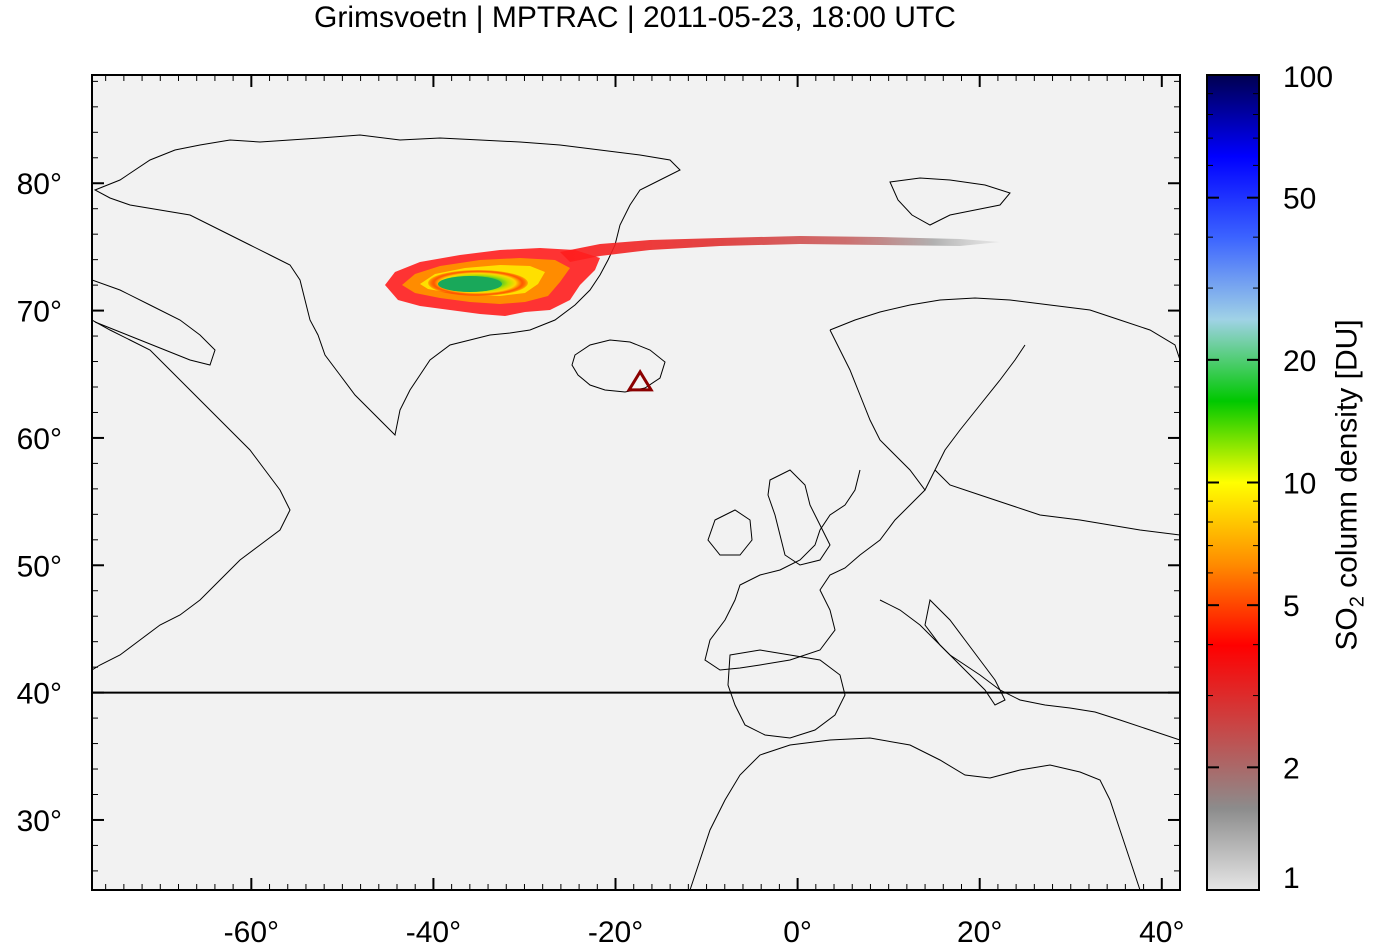  Describe the element at coordinates (1299, 484) in the screenshot. I see `colorbar-tick-label: 10` at that location.